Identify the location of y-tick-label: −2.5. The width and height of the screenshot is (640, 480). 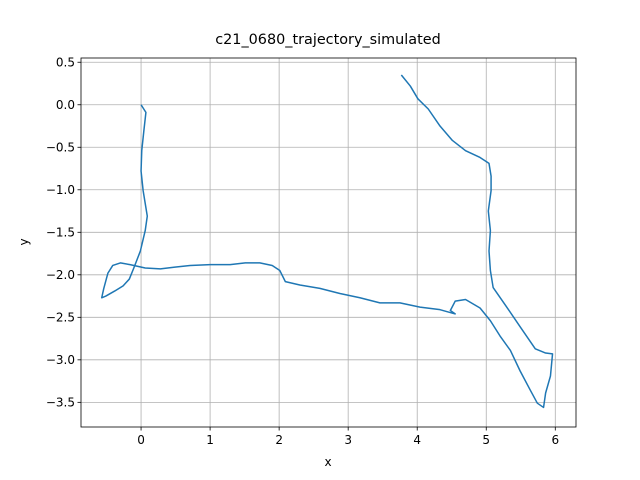
(60, 317).